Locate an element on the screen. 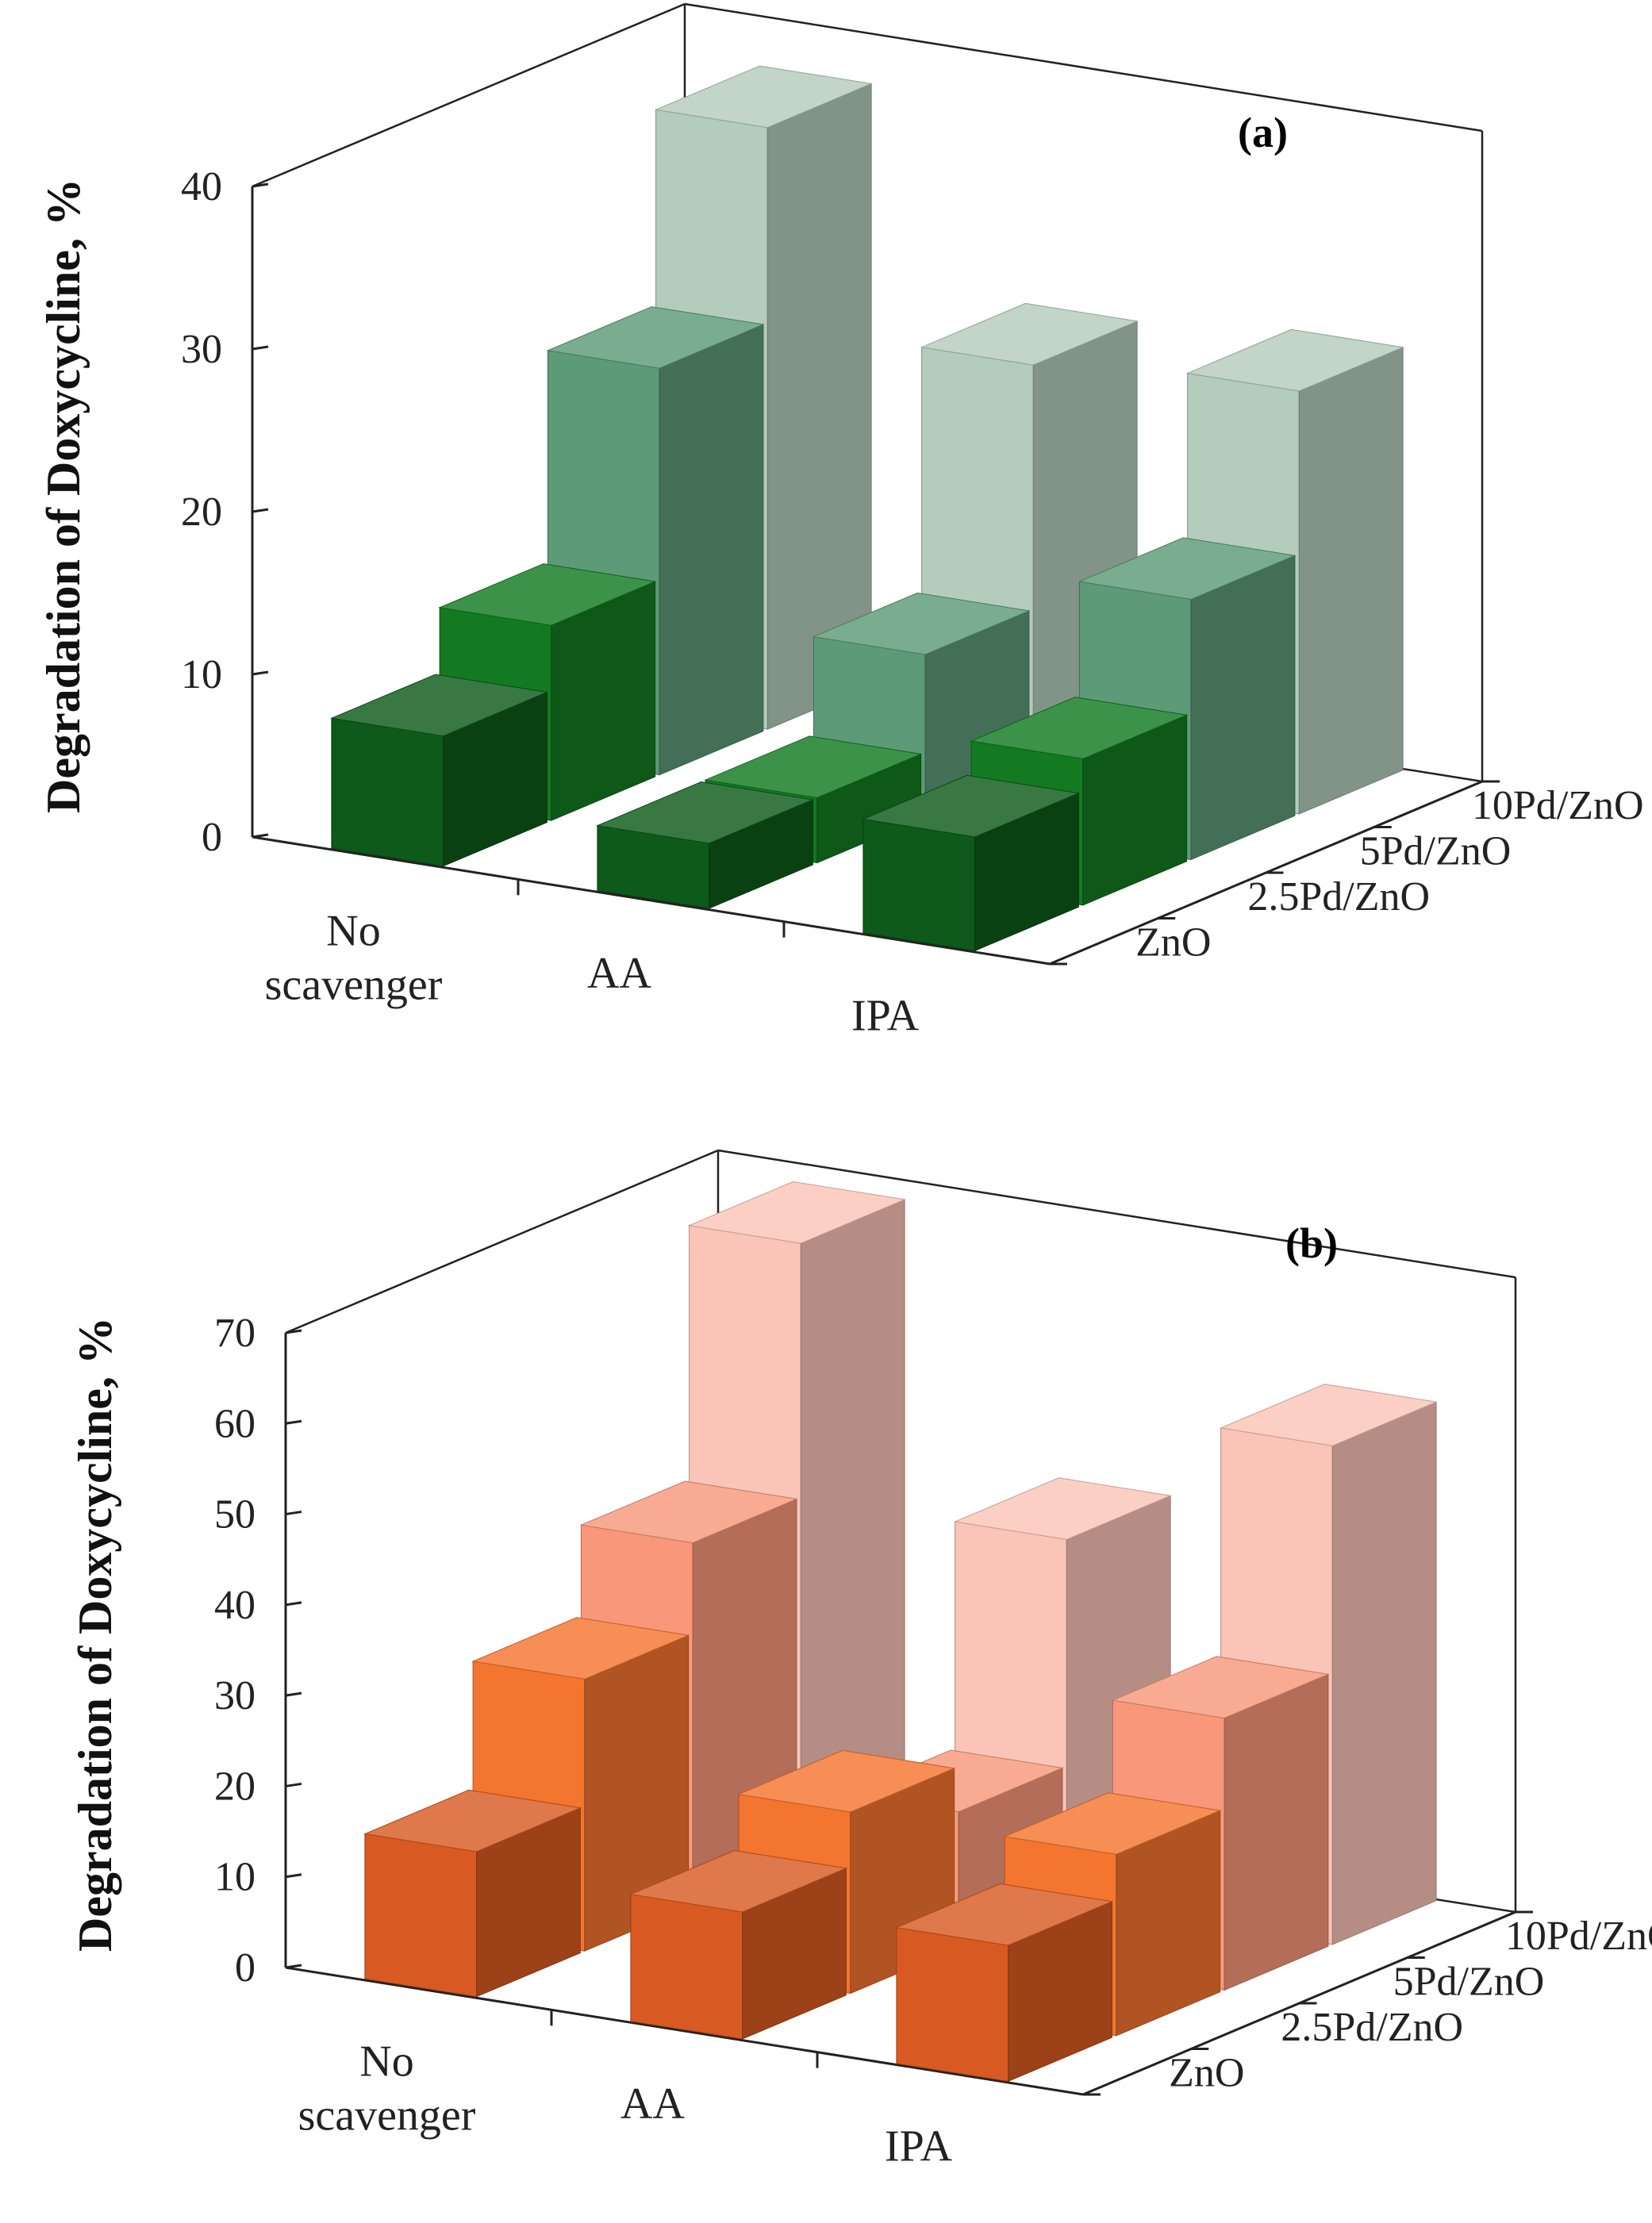  y-tick-label: 50 is located at coordinates (234, 1515).